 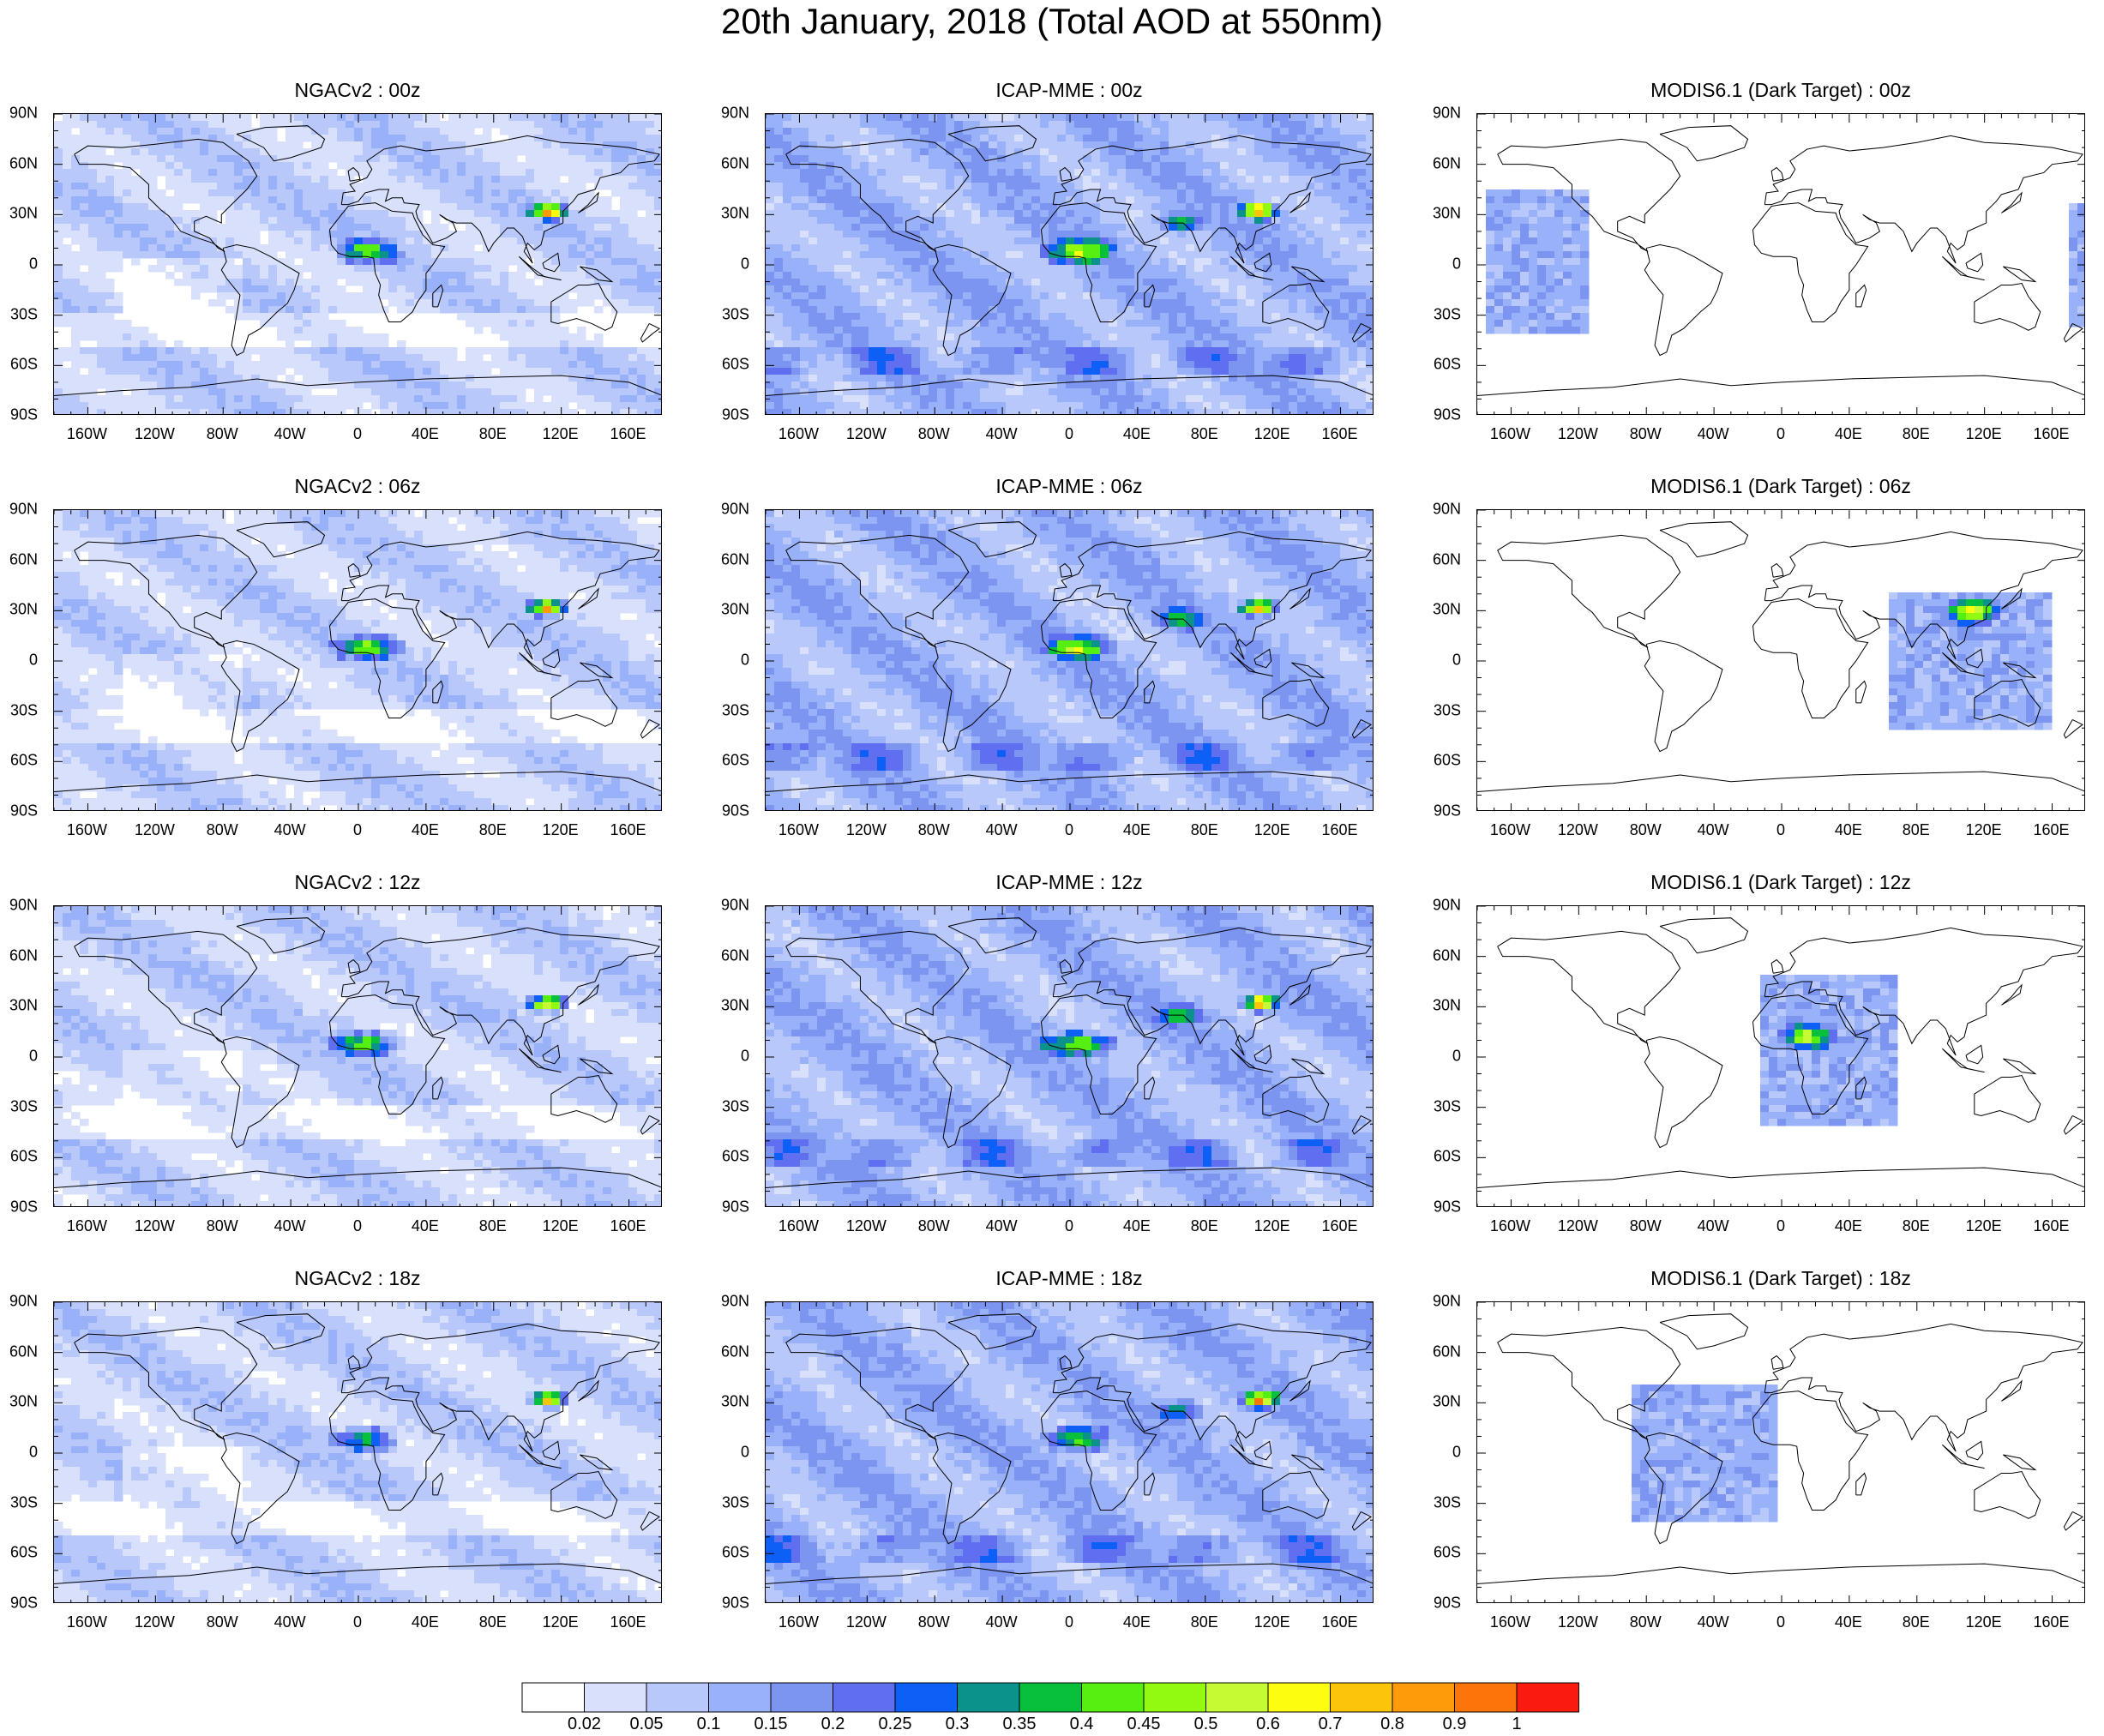 What do you see at coordinates (798, 434) in the screenshot?
I see `lon-tick-label: 160W` at bounding box center [798, 434].